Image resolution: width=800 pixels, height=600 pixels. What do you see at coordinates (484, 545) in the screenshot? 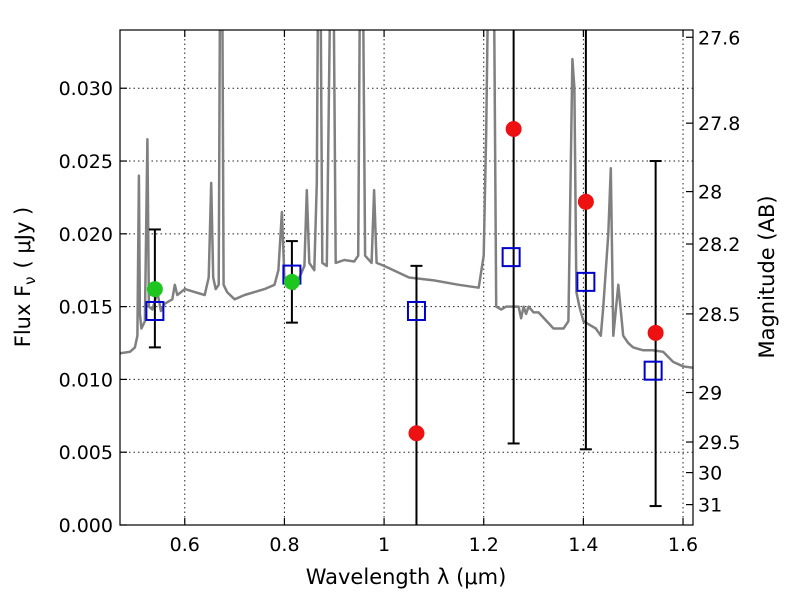
I see `x-tick-label: 1.2` at bounding box center [484, 545].